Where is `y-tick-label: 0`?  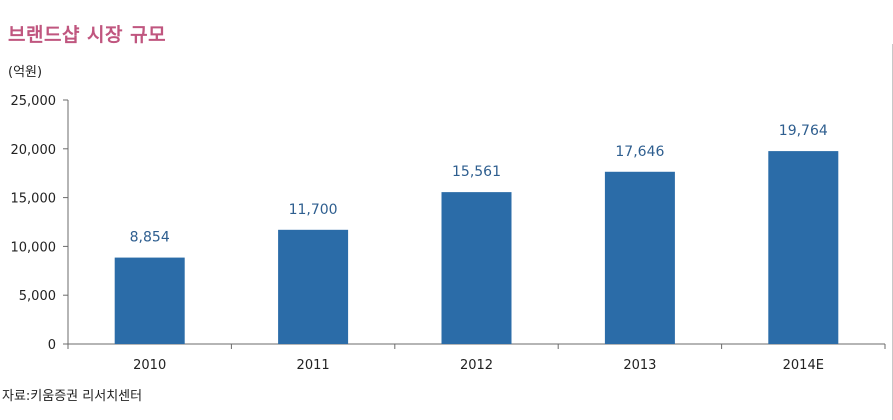 y-tick-label: 0 is located at coordinates (52, 345).